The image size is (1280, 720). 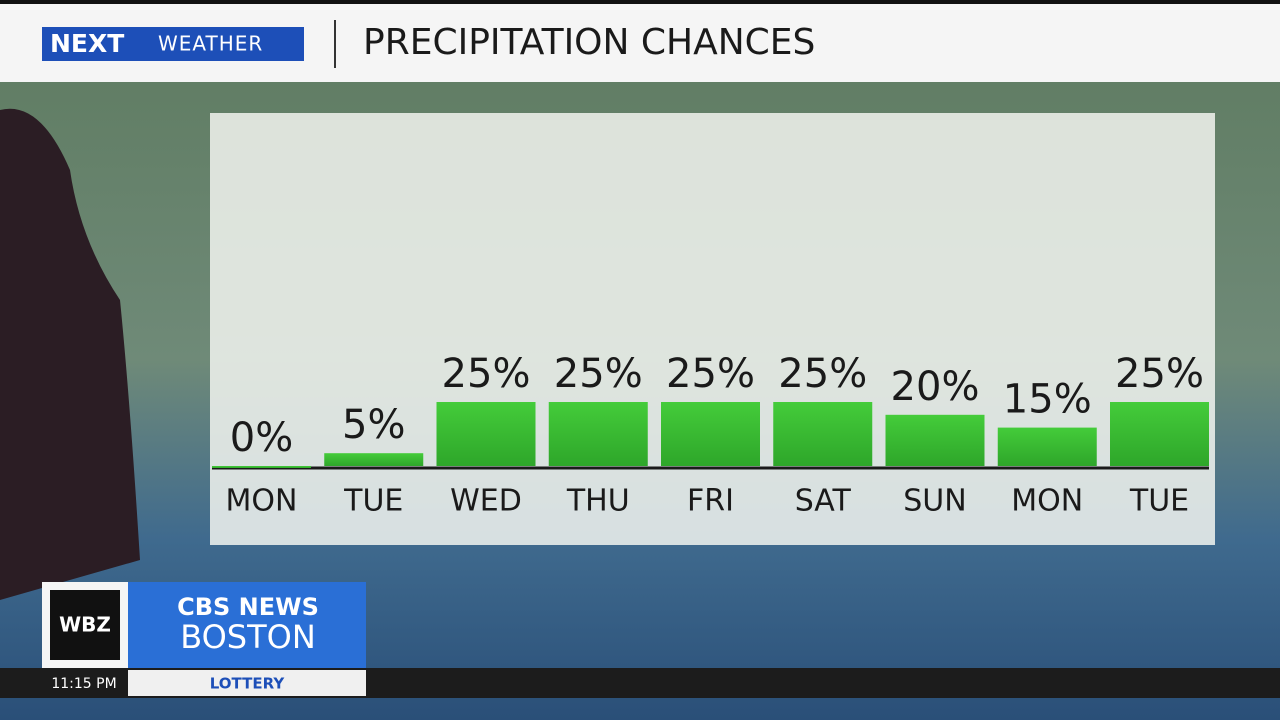 I want to click on category-label: WED, so click(x=486, y=501).